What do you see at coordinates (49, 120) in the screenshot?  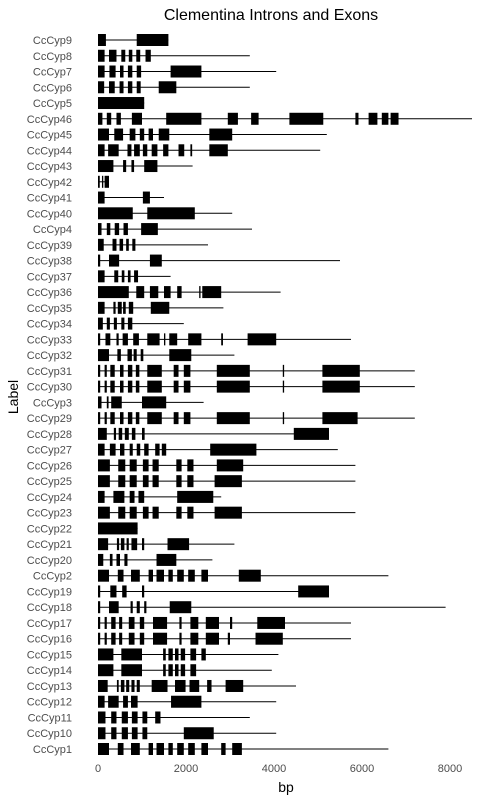 I see `y-tick-label: CcCyp46` at bounding box center [49, 120].